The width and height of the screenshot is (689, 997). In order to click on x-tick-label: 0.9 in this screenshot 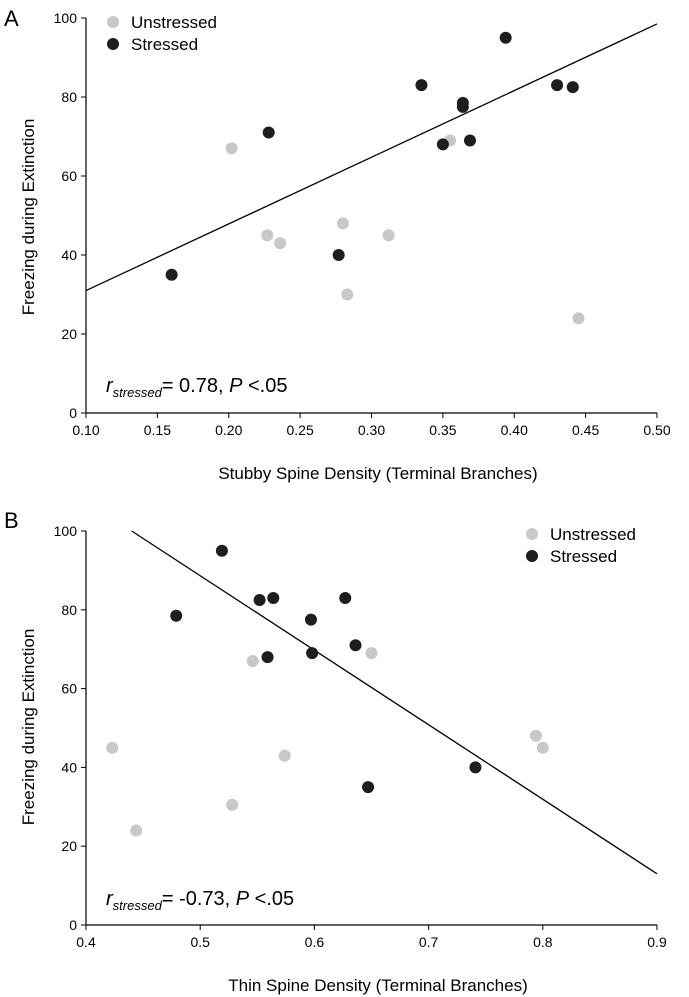, I will do `click(657, 942)`.